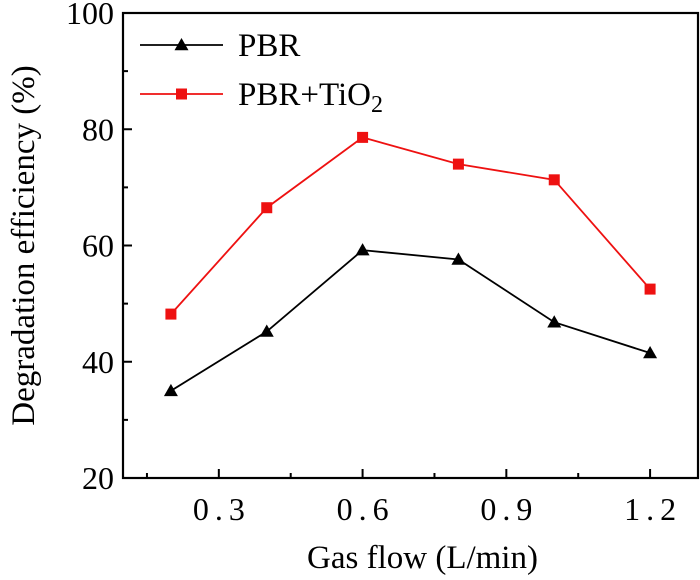 This screenshot has width=700, height=580. What do you see at coordinates (98, 246) in the screenshot?
I see `y-tick-label: 60` at bounding box center [98, 246].